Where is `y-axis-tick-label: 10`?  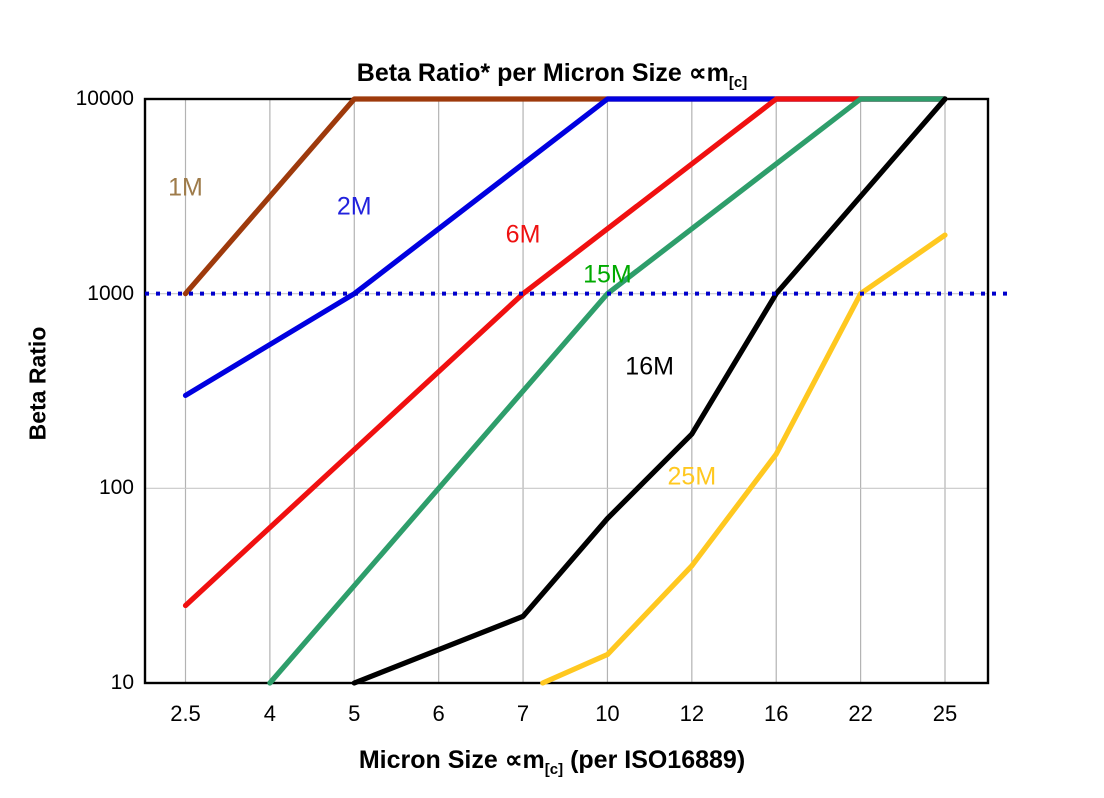 y-axis-tick-label: 10 is located at coordinates (122, 682).